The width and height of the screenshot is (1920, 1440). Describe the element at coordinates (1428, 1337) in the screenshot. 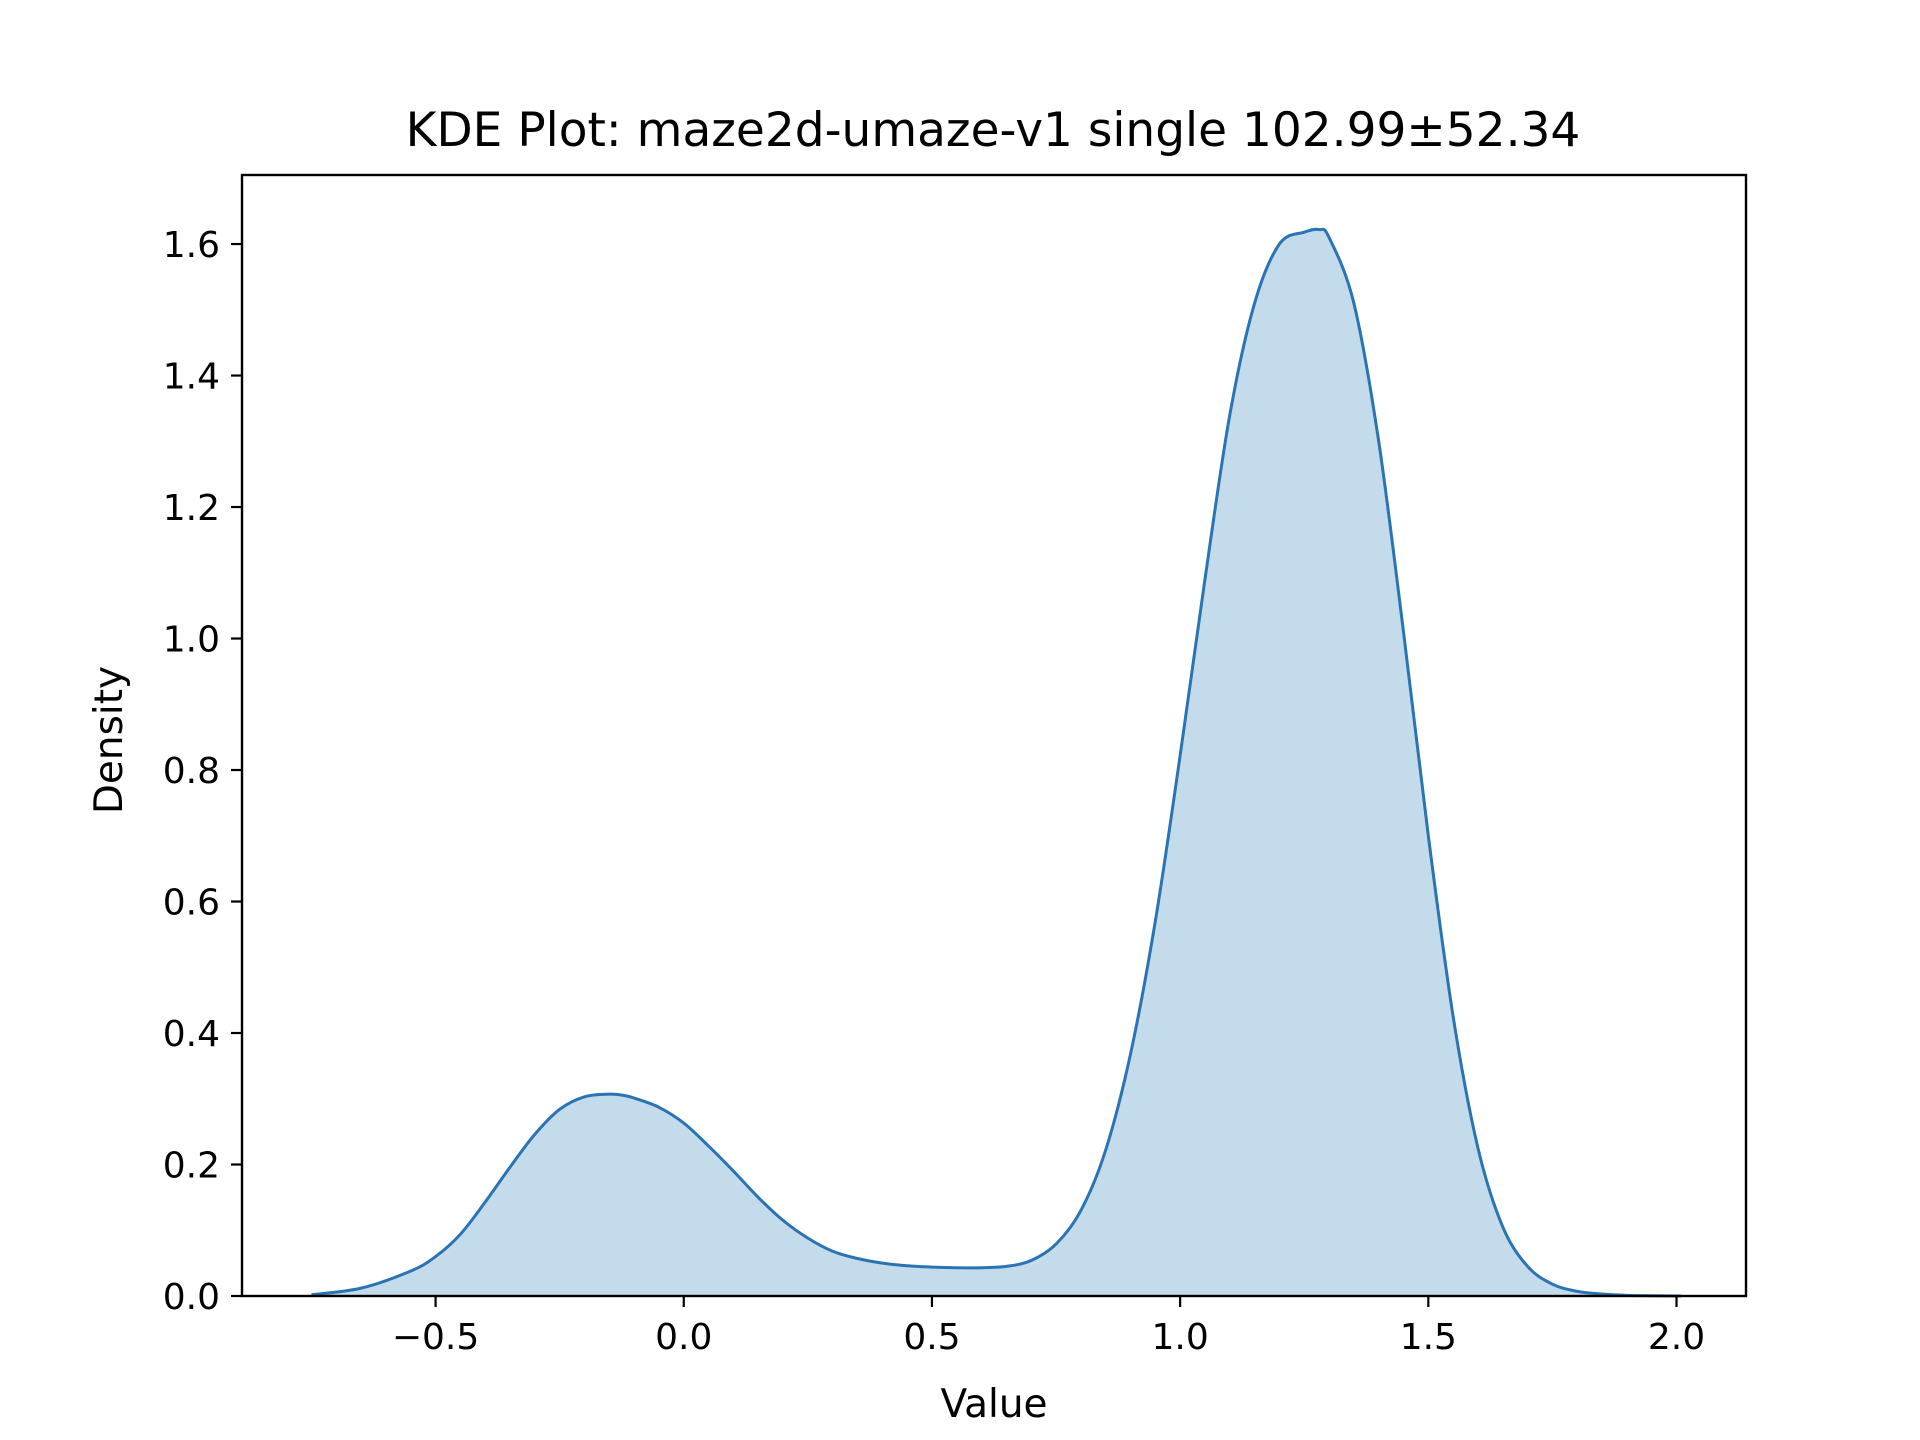

I see `x-tick-label: 1.5` at that location.